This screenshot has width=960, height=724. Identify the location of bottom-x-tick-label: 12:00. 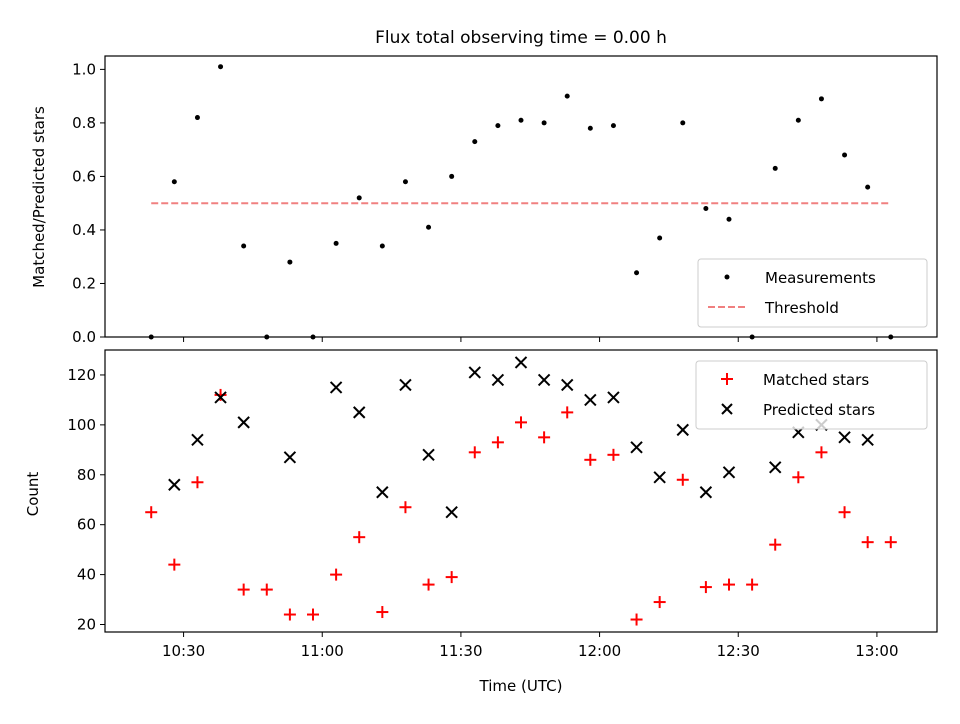
(599, 651).